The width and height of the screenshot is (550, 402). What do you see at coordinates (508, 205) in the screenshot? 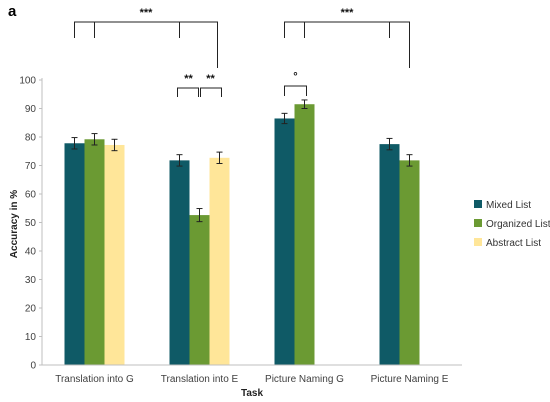
I see `legend-label: Mixed List` at bounding box center [508, 205].